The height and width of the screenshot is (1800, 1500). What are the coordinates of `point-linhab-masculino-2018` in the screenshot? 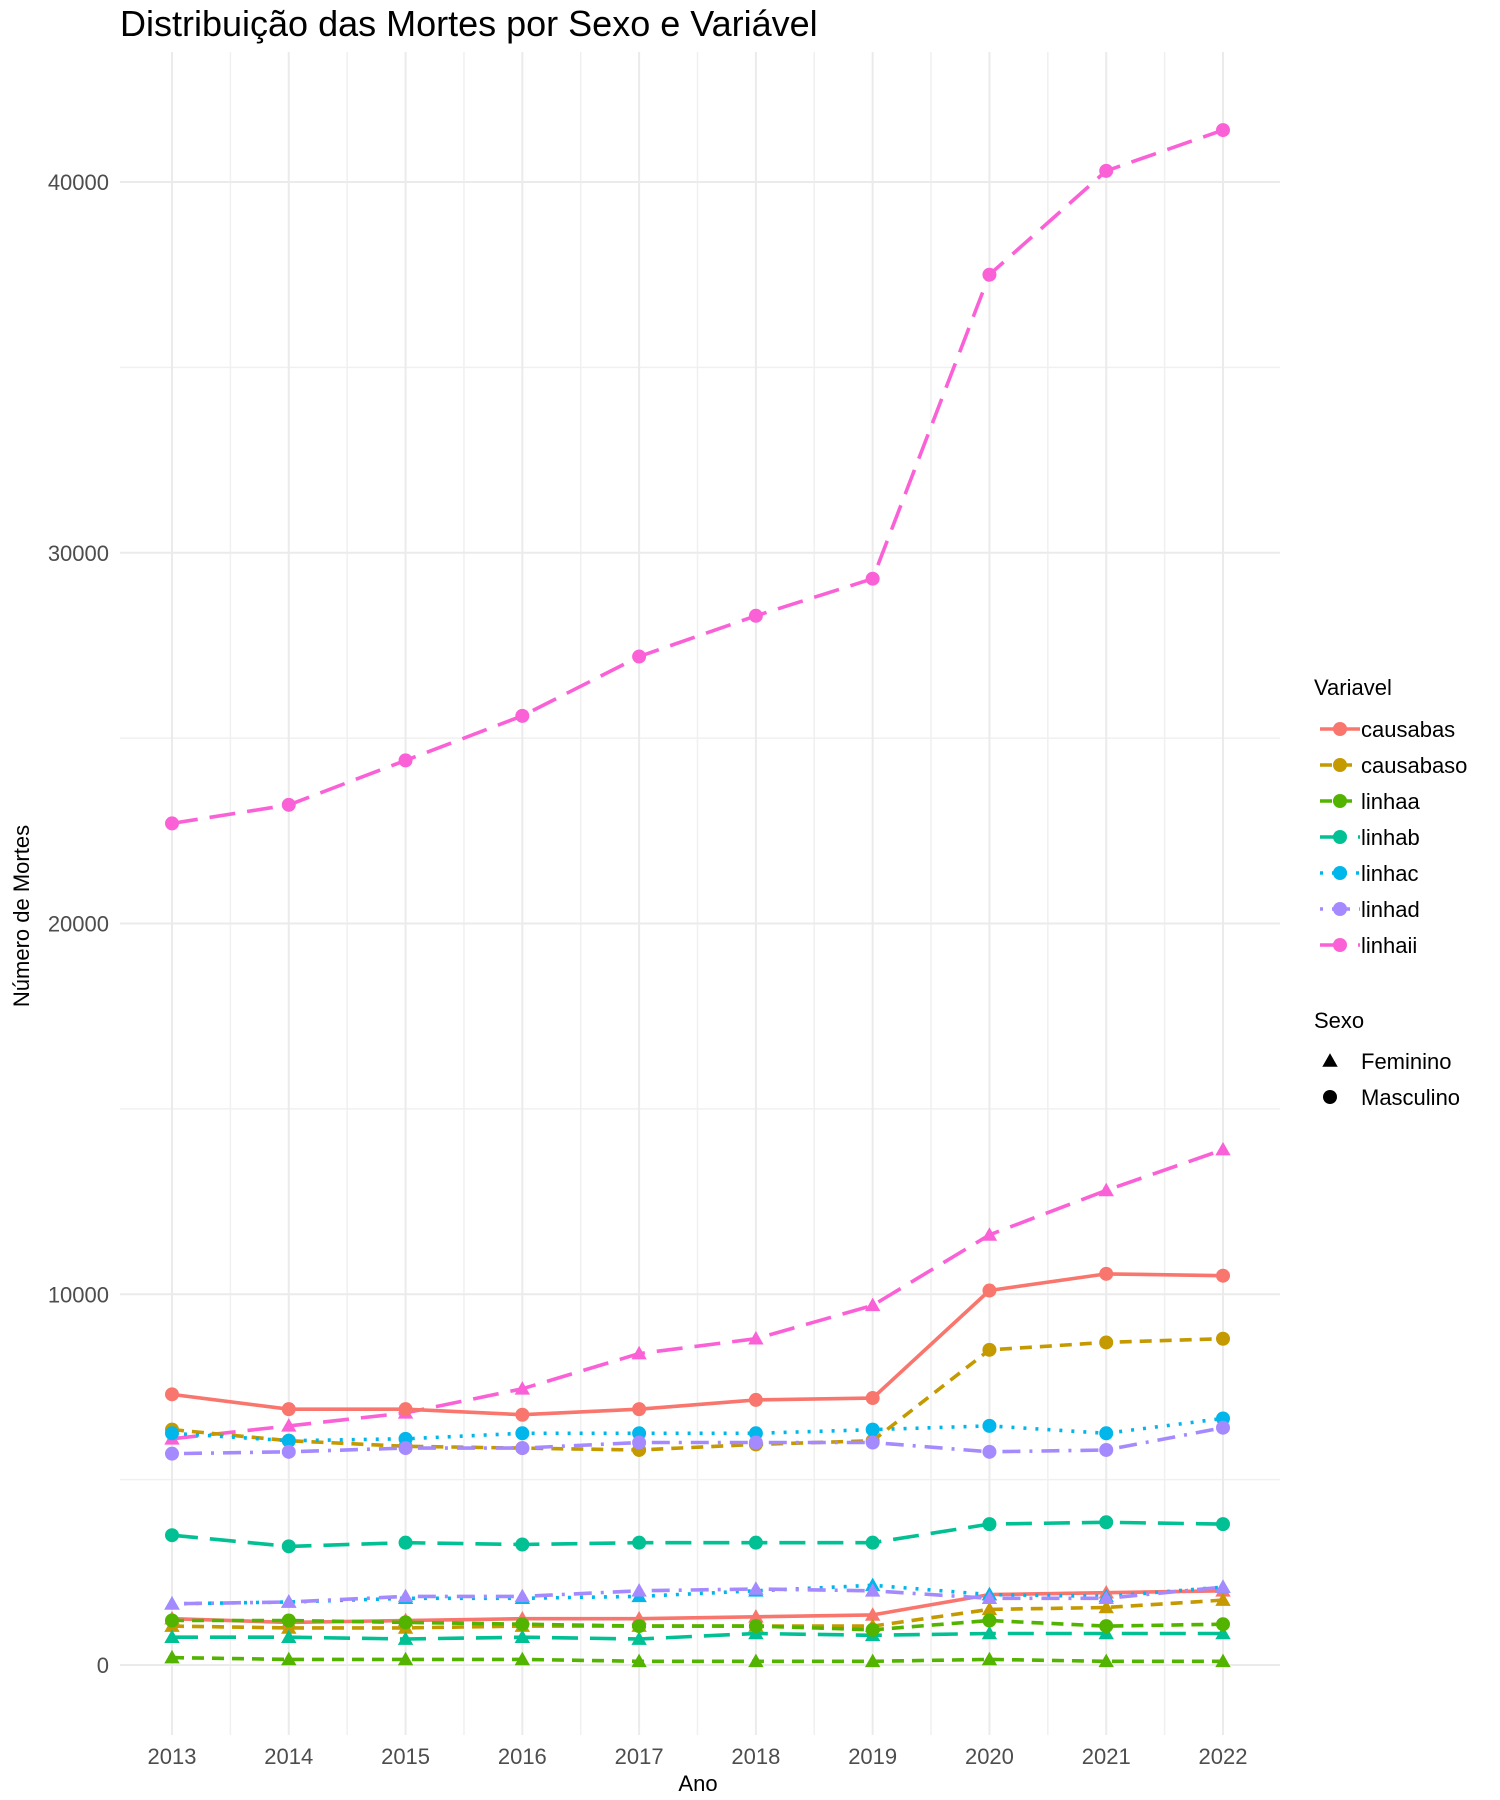 It's located at (755, 1542).